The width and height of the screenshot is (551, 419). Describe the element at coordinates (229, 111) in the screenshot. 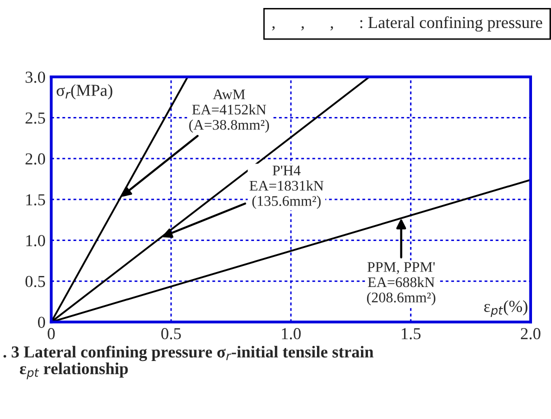

I see `annotation: AwM EA=4152kN (A=38.8mm²)` at that location.